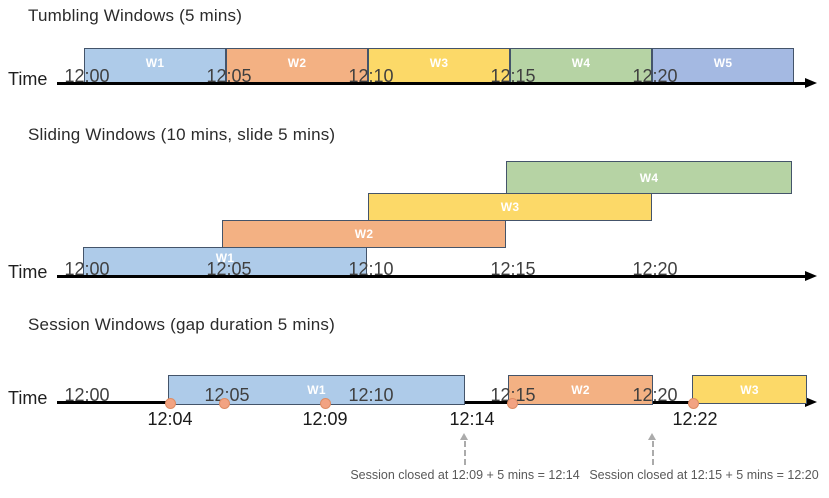 The width and height of the screenshot is (829, 498). Describe the element at coordinates (28, 398) in the screenshot. I see `session-time-label: Time` at that location.